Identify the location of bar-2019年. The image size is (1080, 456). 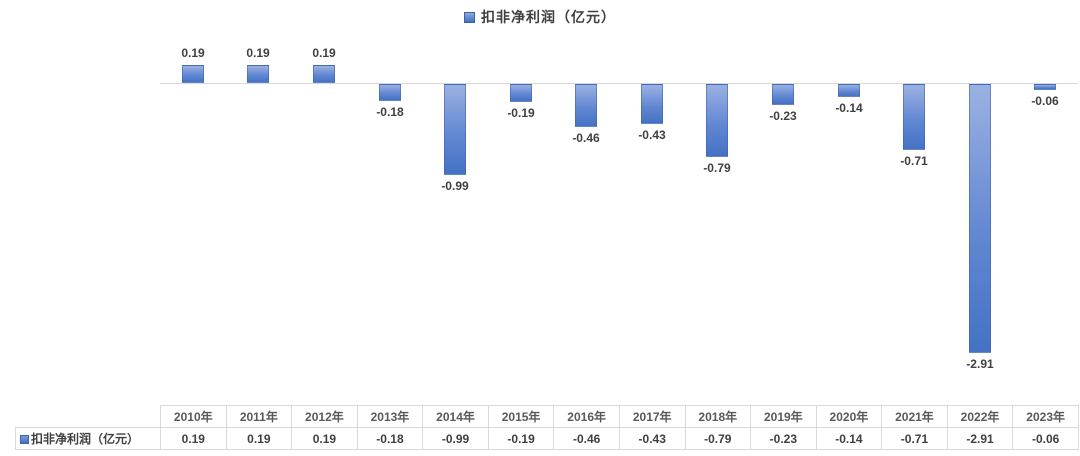
(783, 94).